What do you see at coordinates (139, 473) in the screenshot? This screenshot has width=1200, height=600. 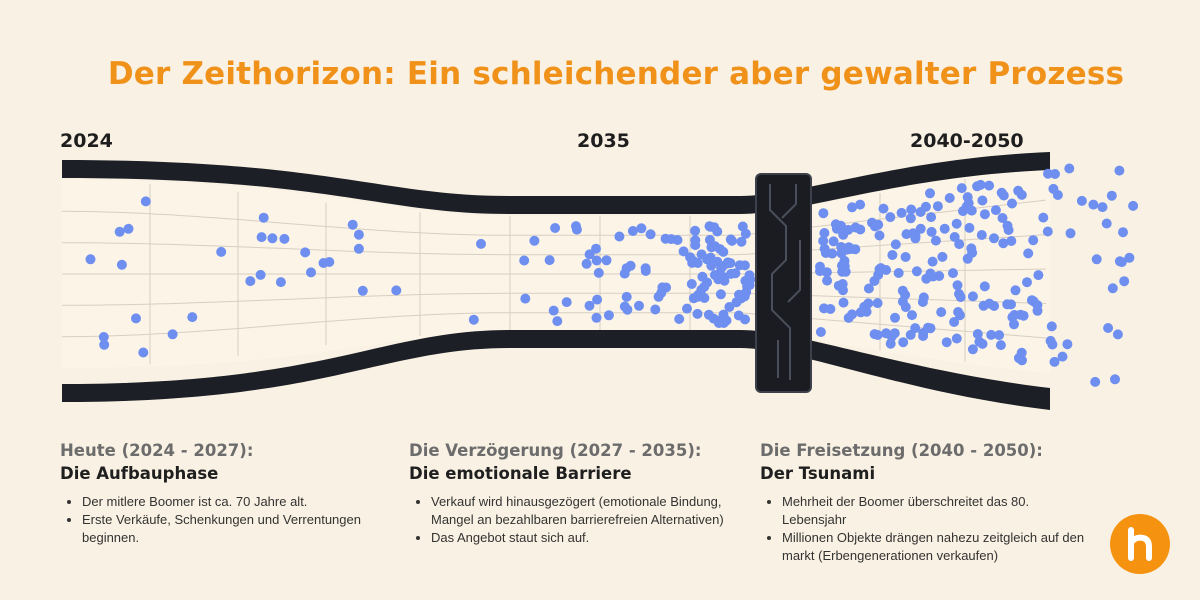 I see `phase-name: Die Aufbauphase` at bounding box center [139, 473].